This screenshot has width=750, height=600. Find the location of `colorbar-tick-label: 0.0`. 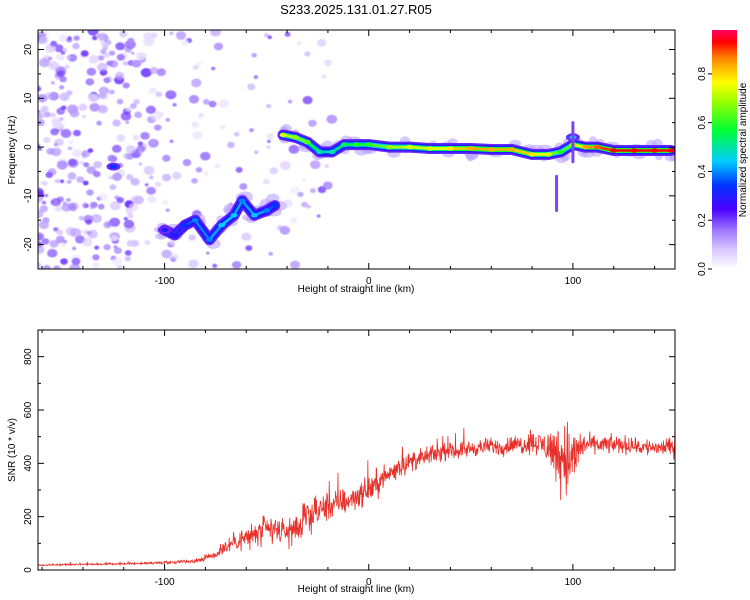

colorbar-tick-label: 0.0 is located at coordinates (702, 269).